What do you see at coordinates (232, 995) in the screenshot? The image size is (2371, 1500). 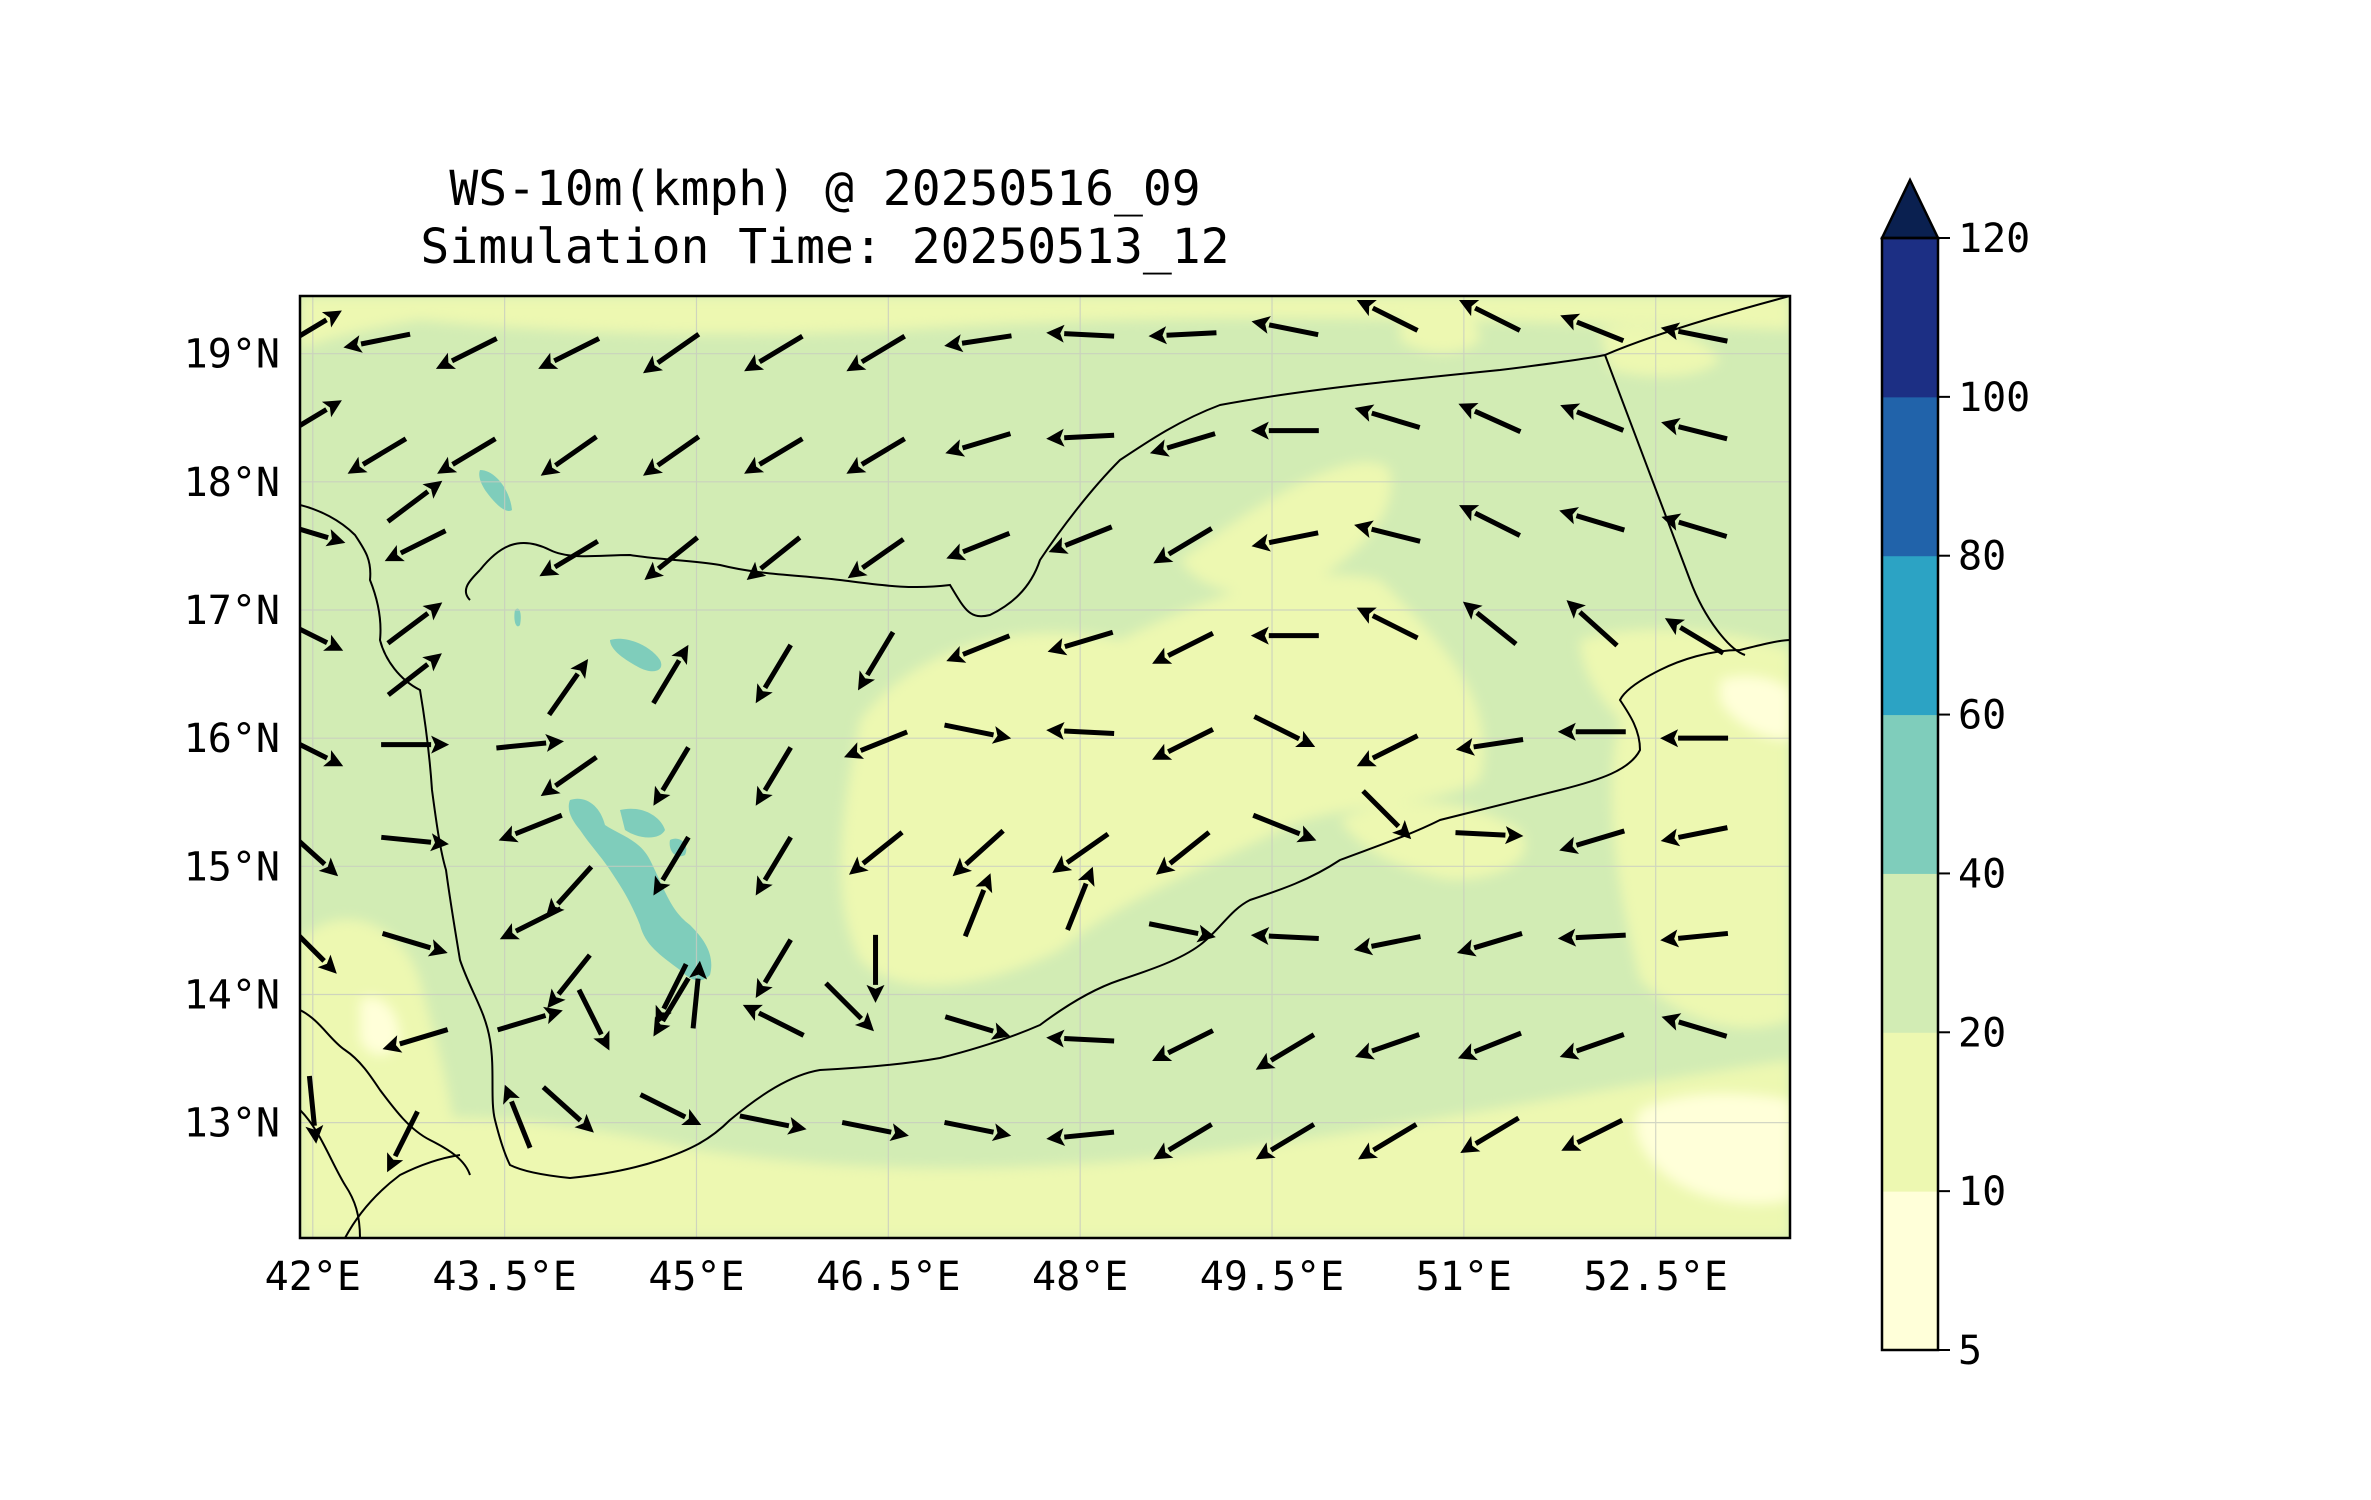 I see `lat-tick-label: 14°N` at bounding box center [232, 995].